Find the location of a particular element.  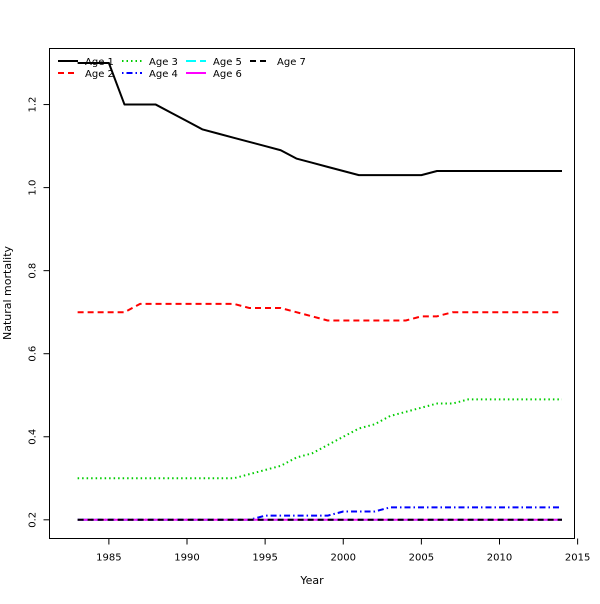

y-axis: 0.2 0.4 0.6 0.8 1.0 1.2 is located at coordinates (39, 312).